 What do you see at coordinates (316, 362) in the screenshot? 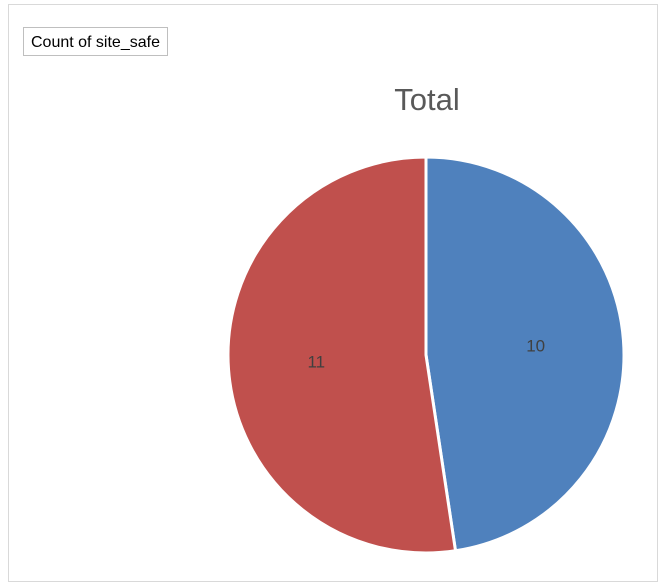
I see `data-label-11: 11` at bounding box center [316, 362].